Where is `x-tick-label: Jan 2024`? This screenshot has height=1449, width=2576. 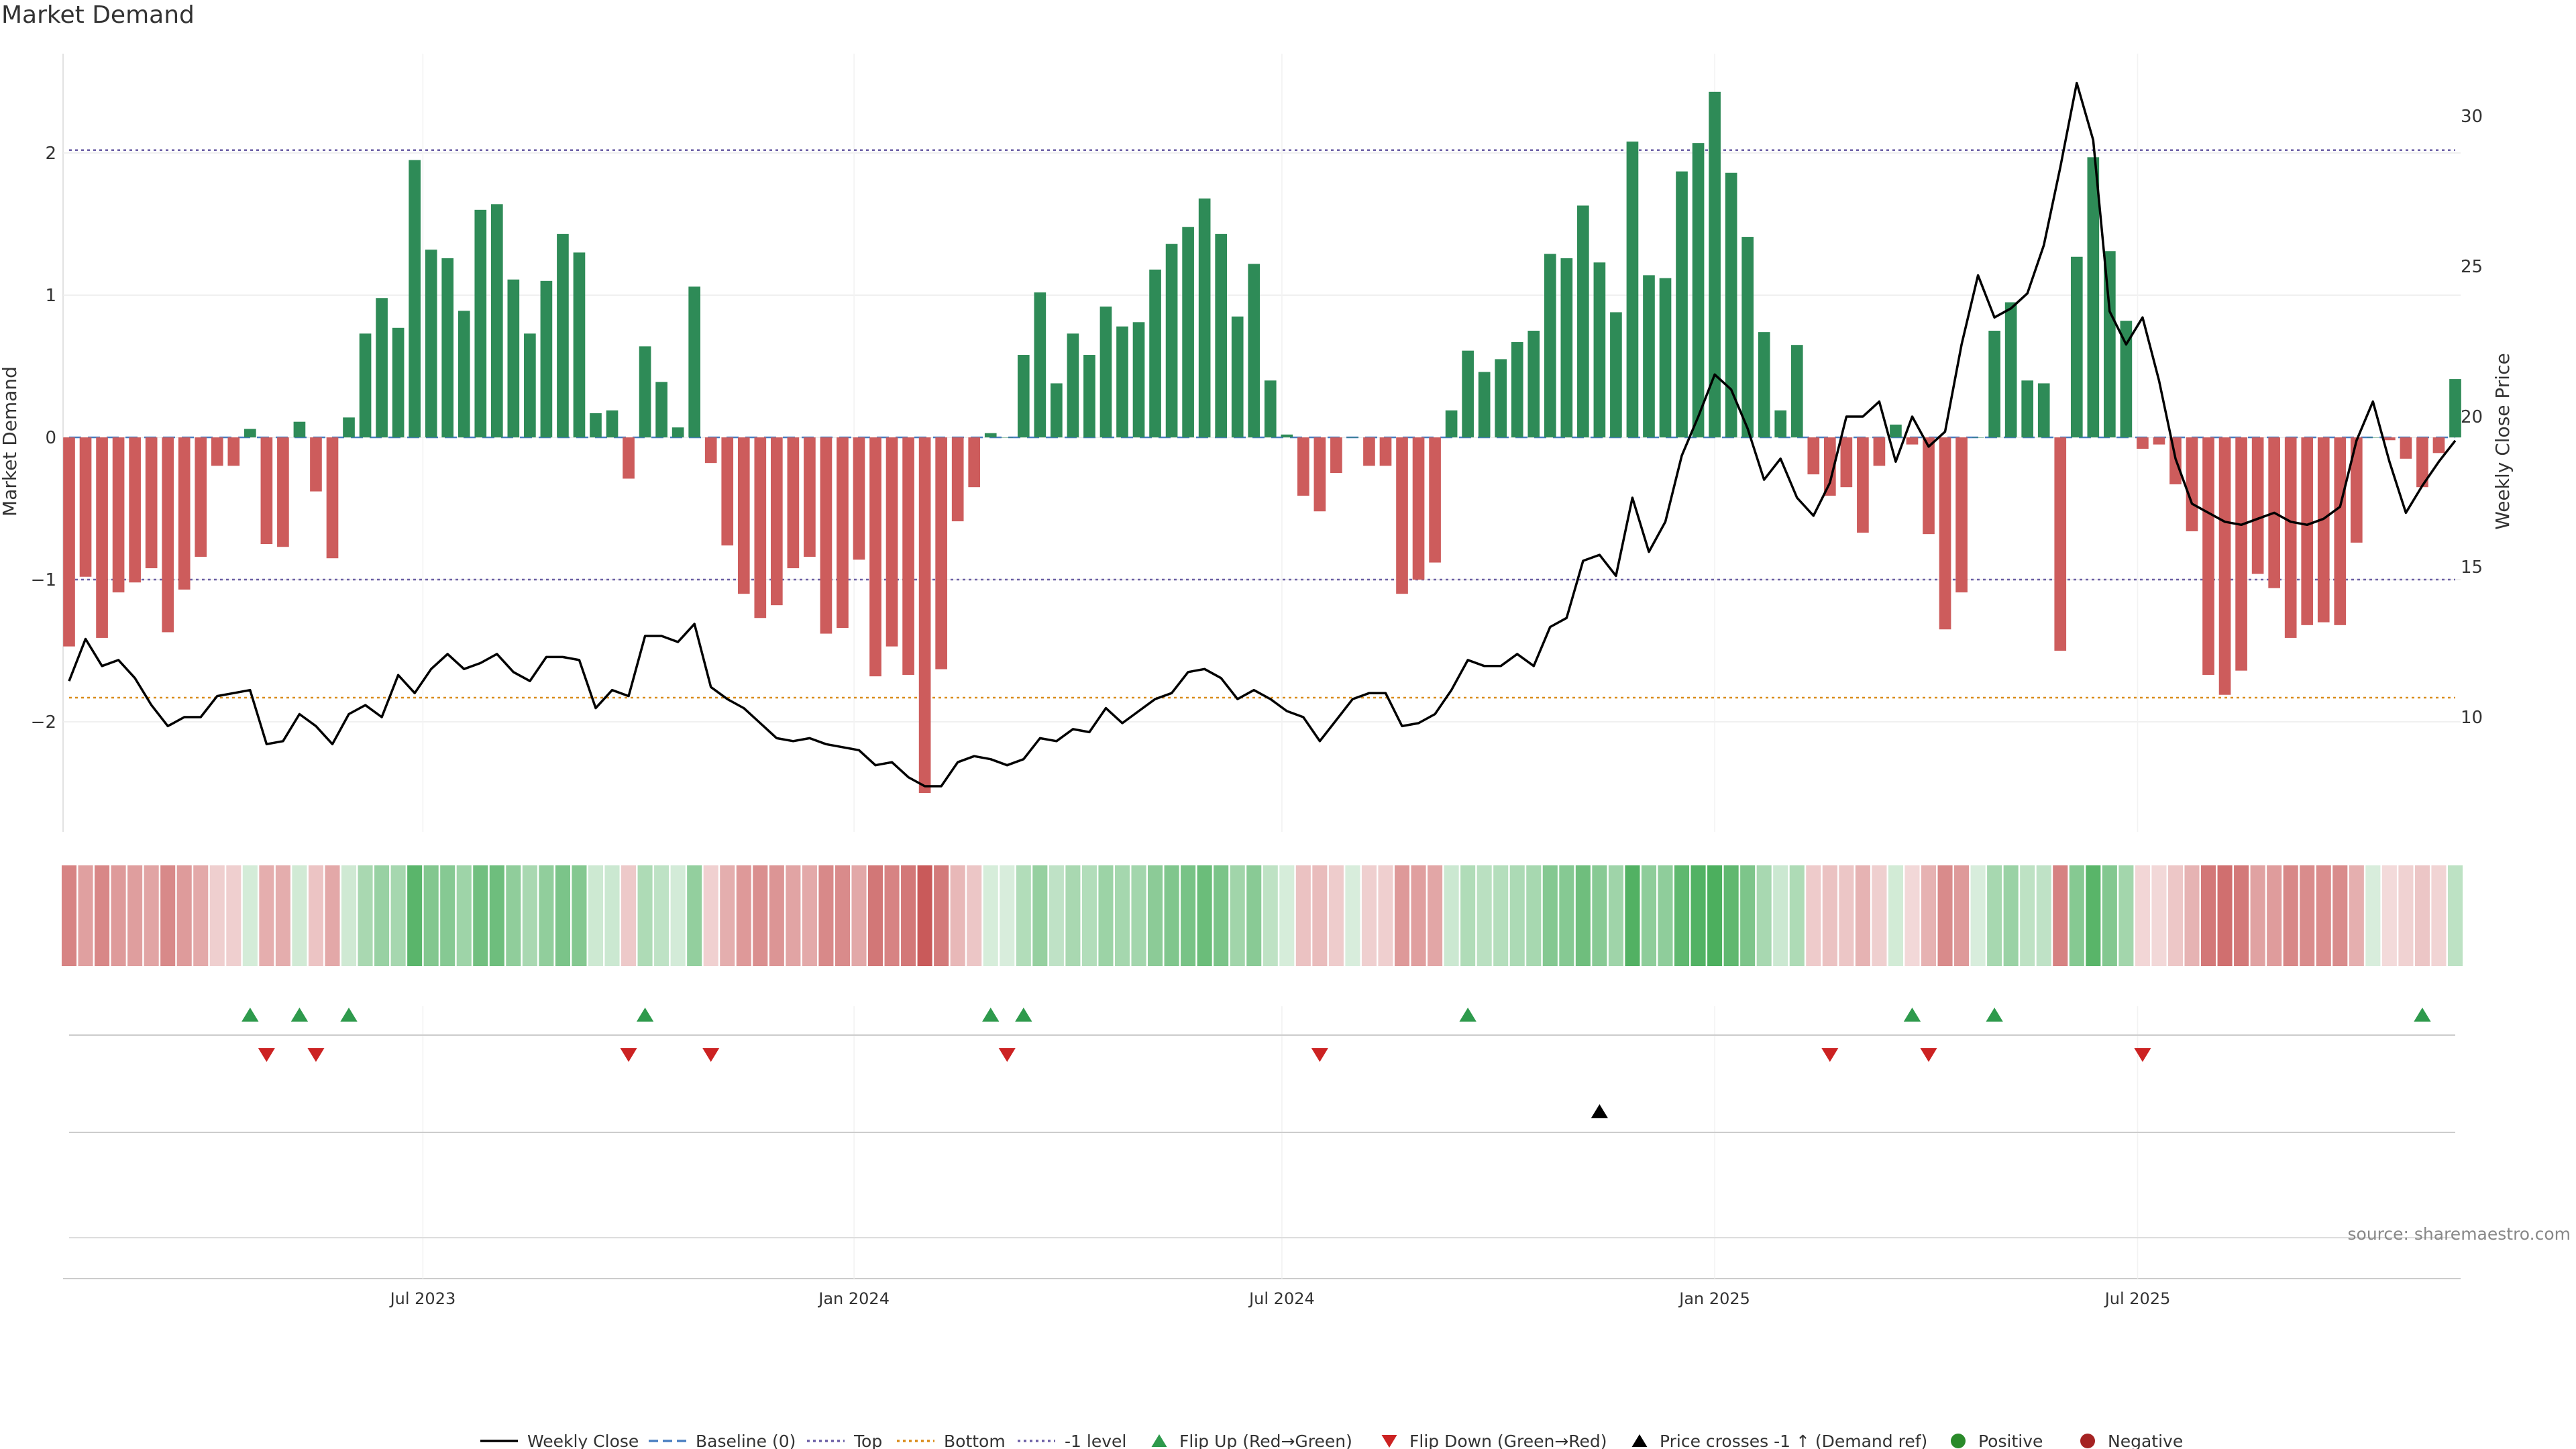
x-tick-label: Jan 2024 is located at coordinates (853, 1298).